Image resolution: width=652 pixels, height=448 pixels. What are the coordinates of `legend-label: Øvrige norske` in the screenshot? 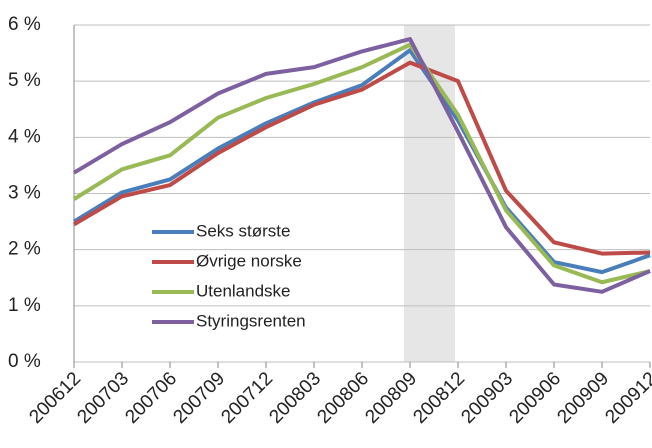 It's located at (249, 260).